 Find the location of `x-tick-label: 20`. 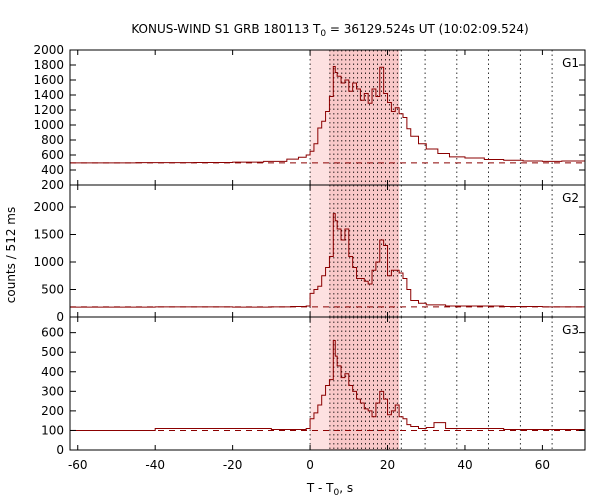

x-tick-label: 20 is located at coordinates (387, 465).